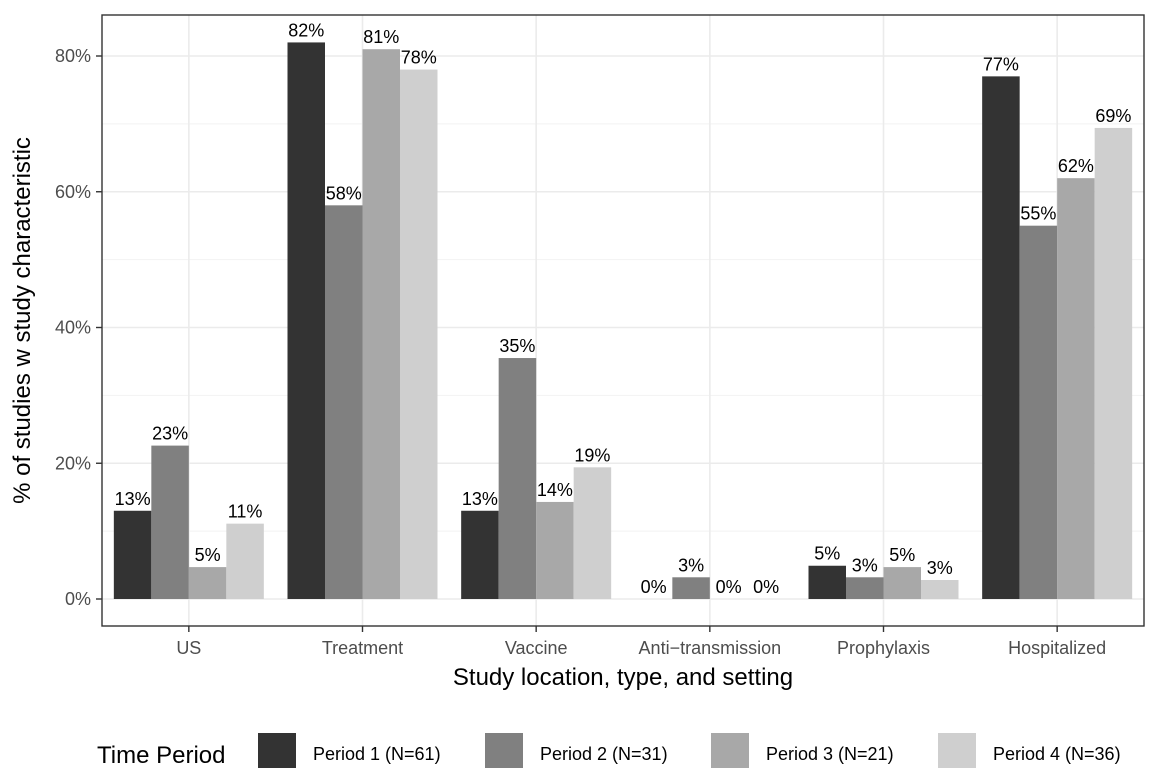 The width and height of the screenshot is (1151, 768). I want to click on x-tick-label-us: US, so click(188, 648).